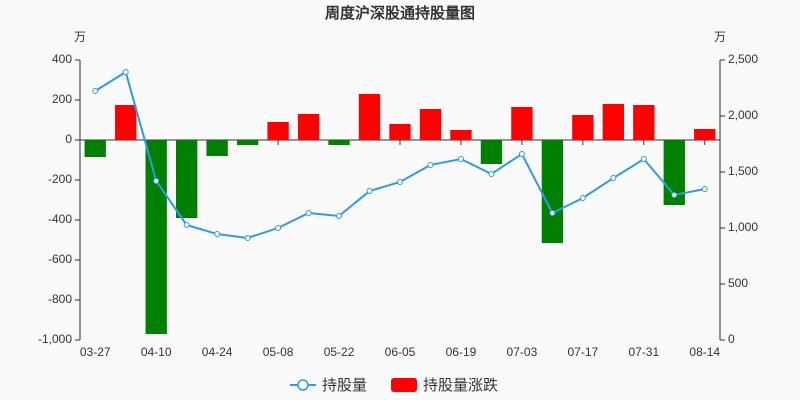  Describe the element at coordinates (743, 227) in the screenshot. I see `y2-tick-label: 1,000` at that location.